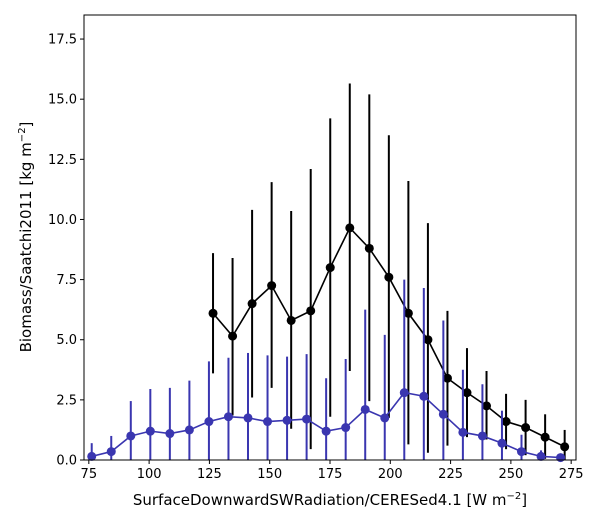 Image resolution: width=600 pixels, height=525 pixels. I want to click on x-tick-label: 275, so click(571, 474).